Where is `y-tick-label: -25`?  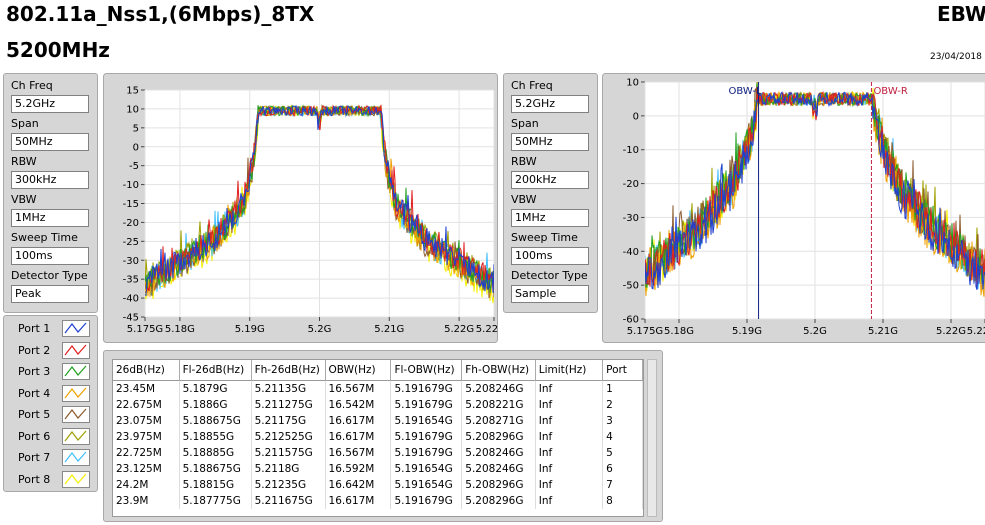 y-tick-label: -25 is located at coordinates (131, 242).